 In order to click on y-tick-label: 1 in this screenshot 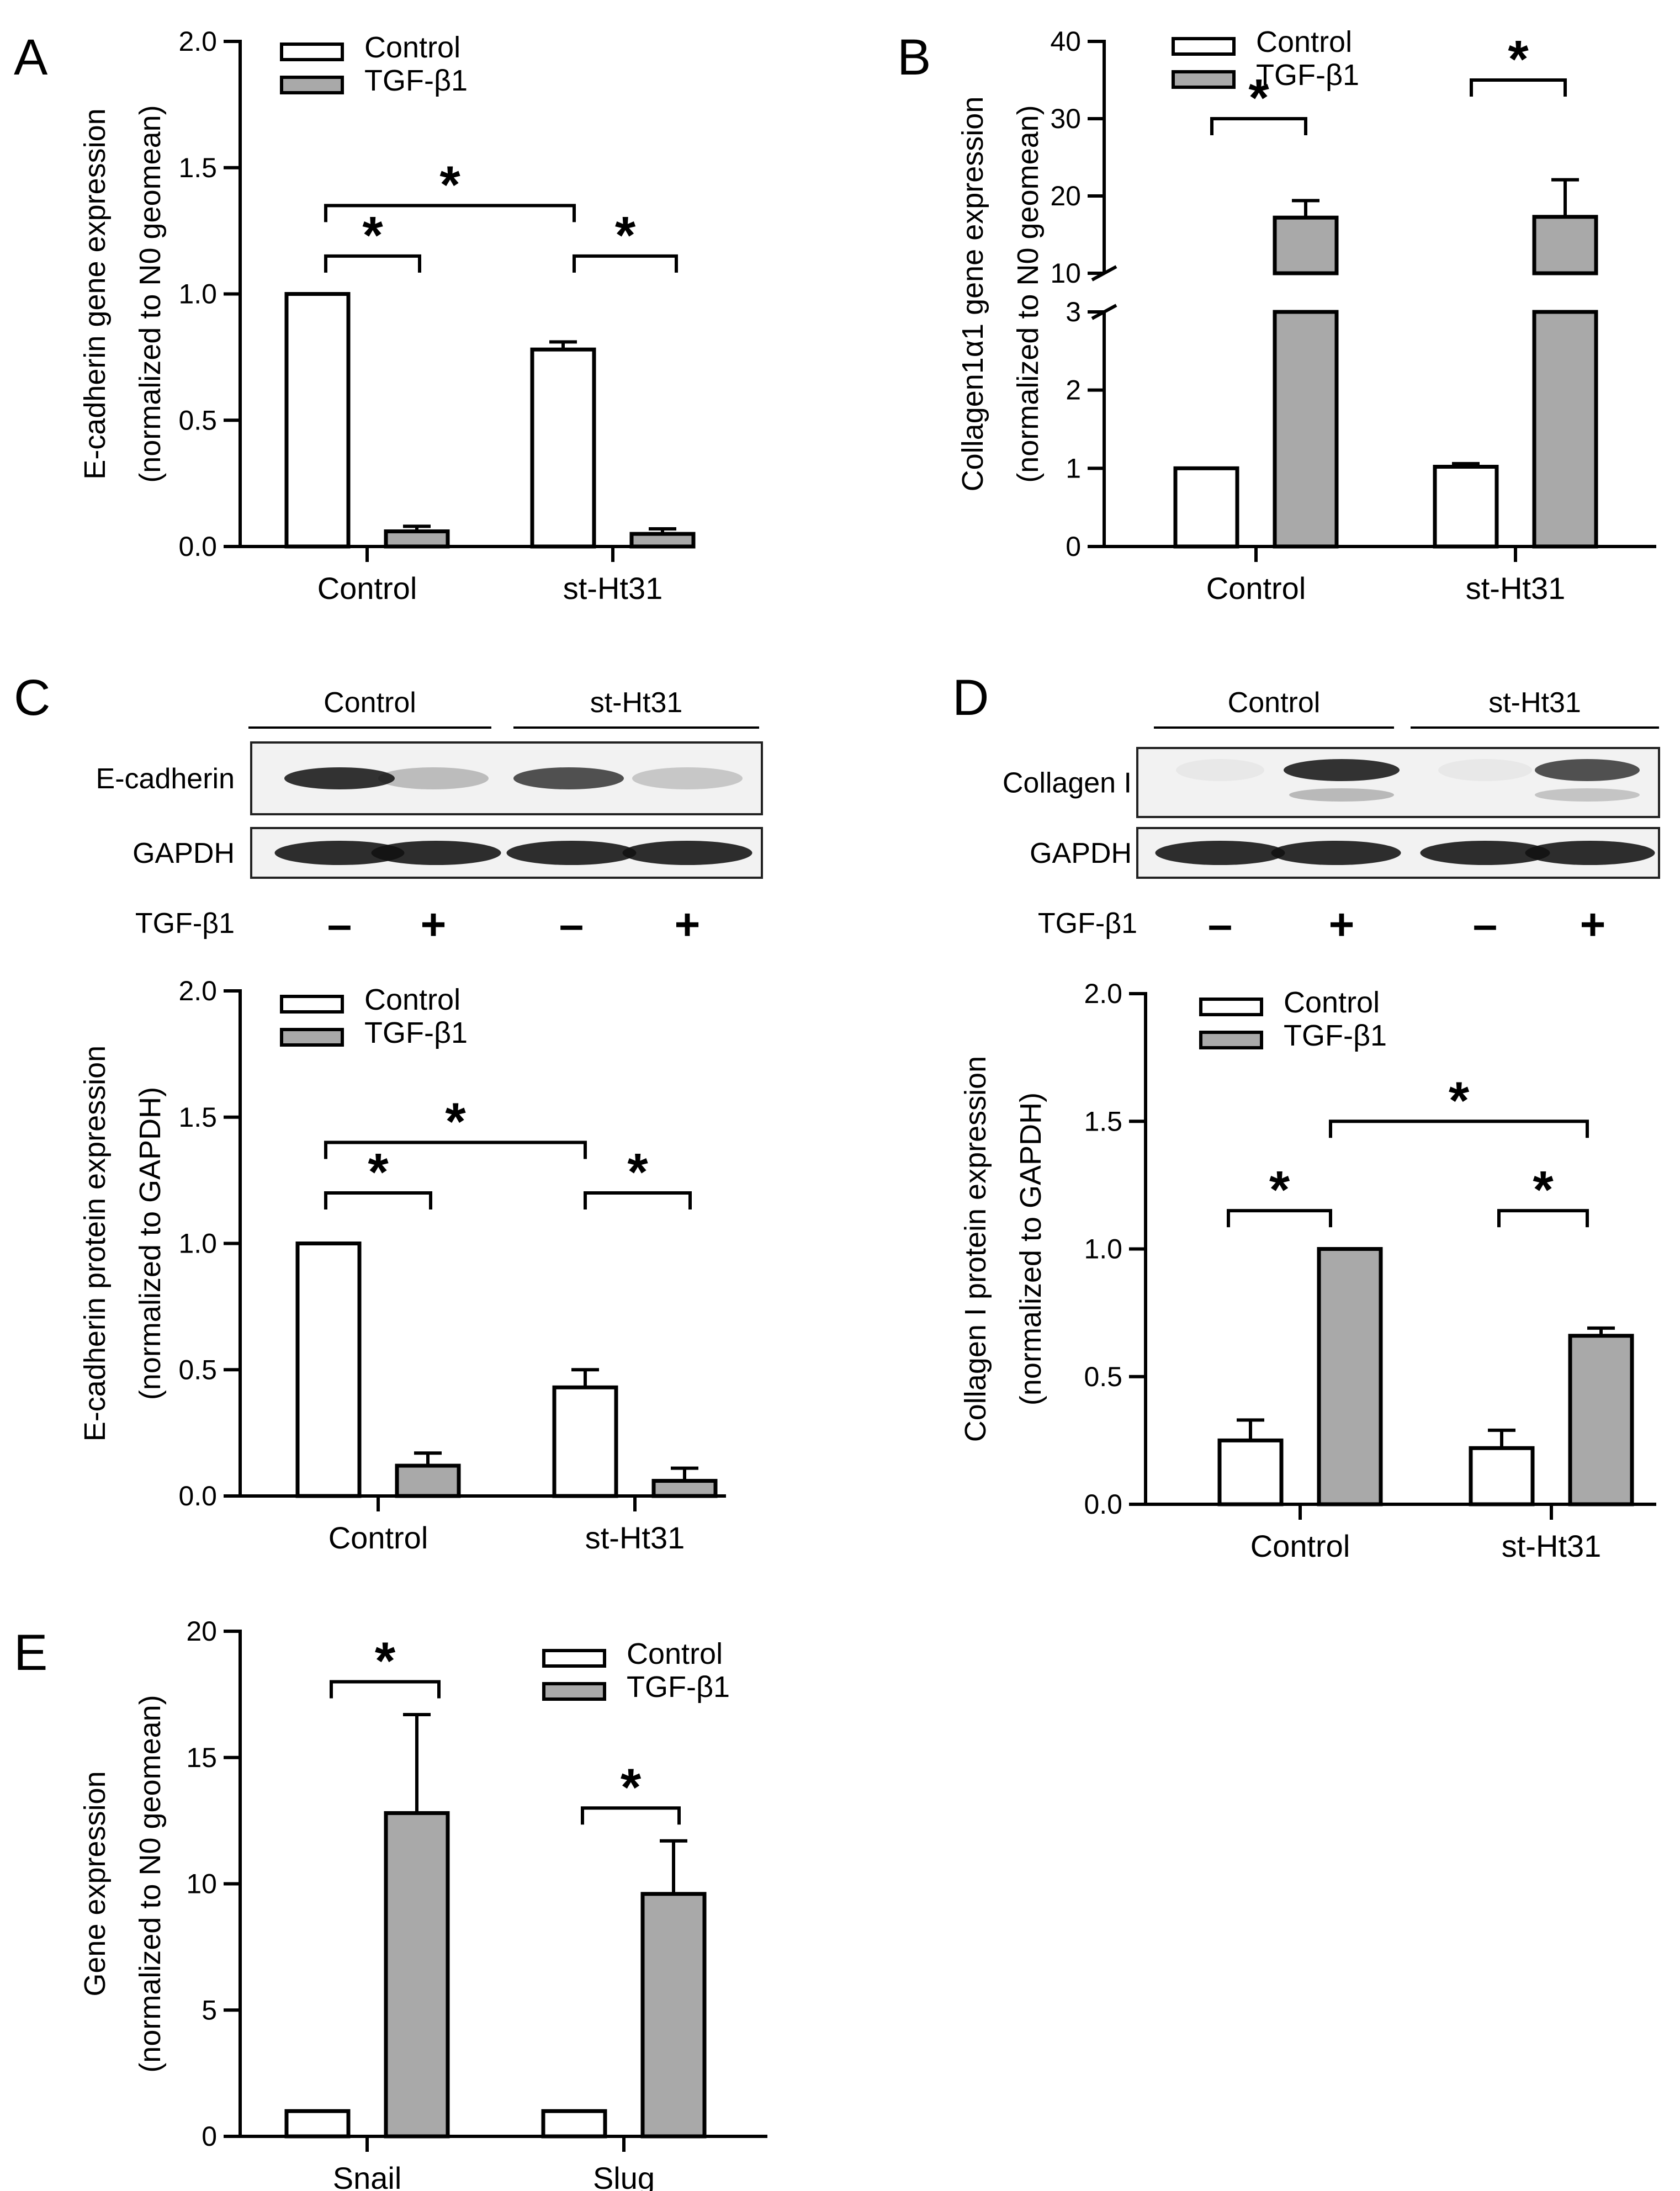, I will do `click(1073, 469)`.